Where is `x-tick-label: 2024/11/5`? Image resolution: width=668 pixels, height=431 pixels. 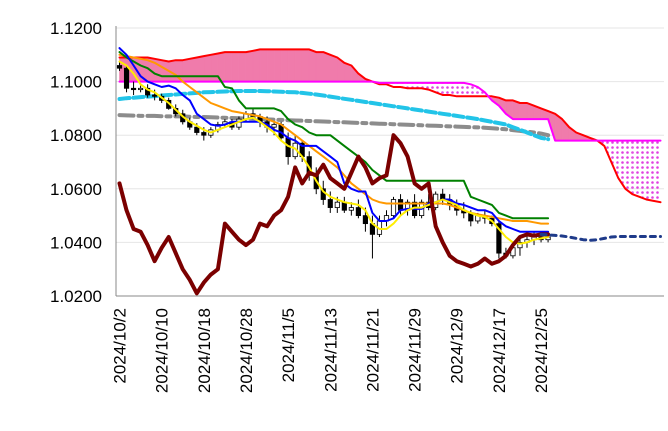
x-tick-label: 2024/11/5 is located at coordinates (288, 345).